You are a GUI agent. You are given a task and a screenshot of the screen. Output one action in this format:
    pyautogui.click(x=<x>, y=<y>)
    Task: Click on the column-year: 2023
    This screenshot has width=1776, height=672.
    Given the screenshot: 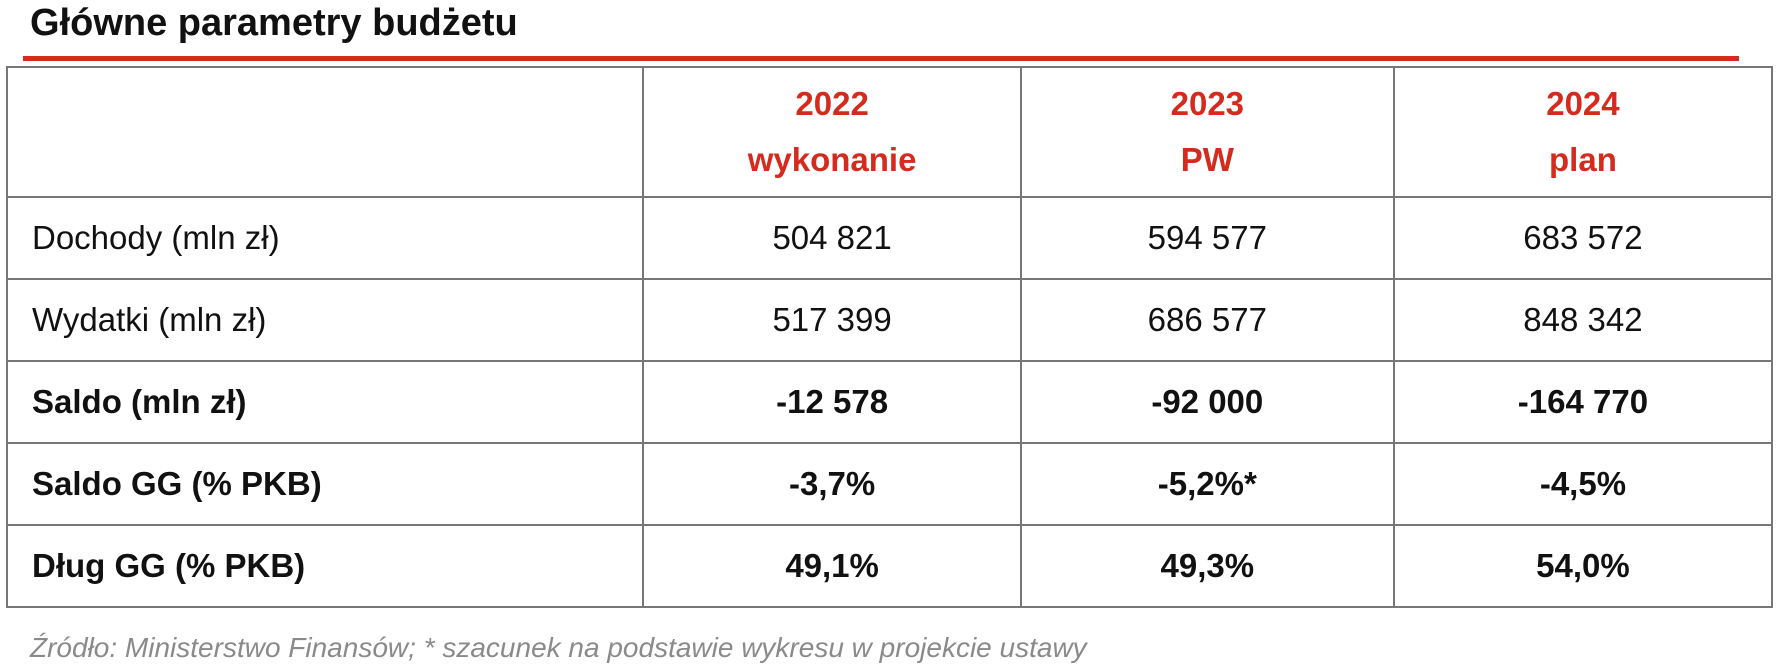 What is the action you would take?
    pyautogui.click(x=1207, y=103)
    